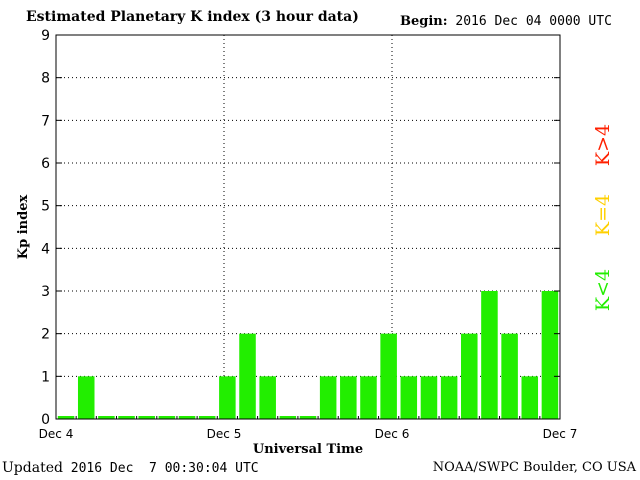 This screenshot has width=640, height=480. What do you see at coordinates (533, 21) in the screenshot?
I see `begin-value: 2016 Dec 04 0000 UTC` at bounding box center [533, 21].